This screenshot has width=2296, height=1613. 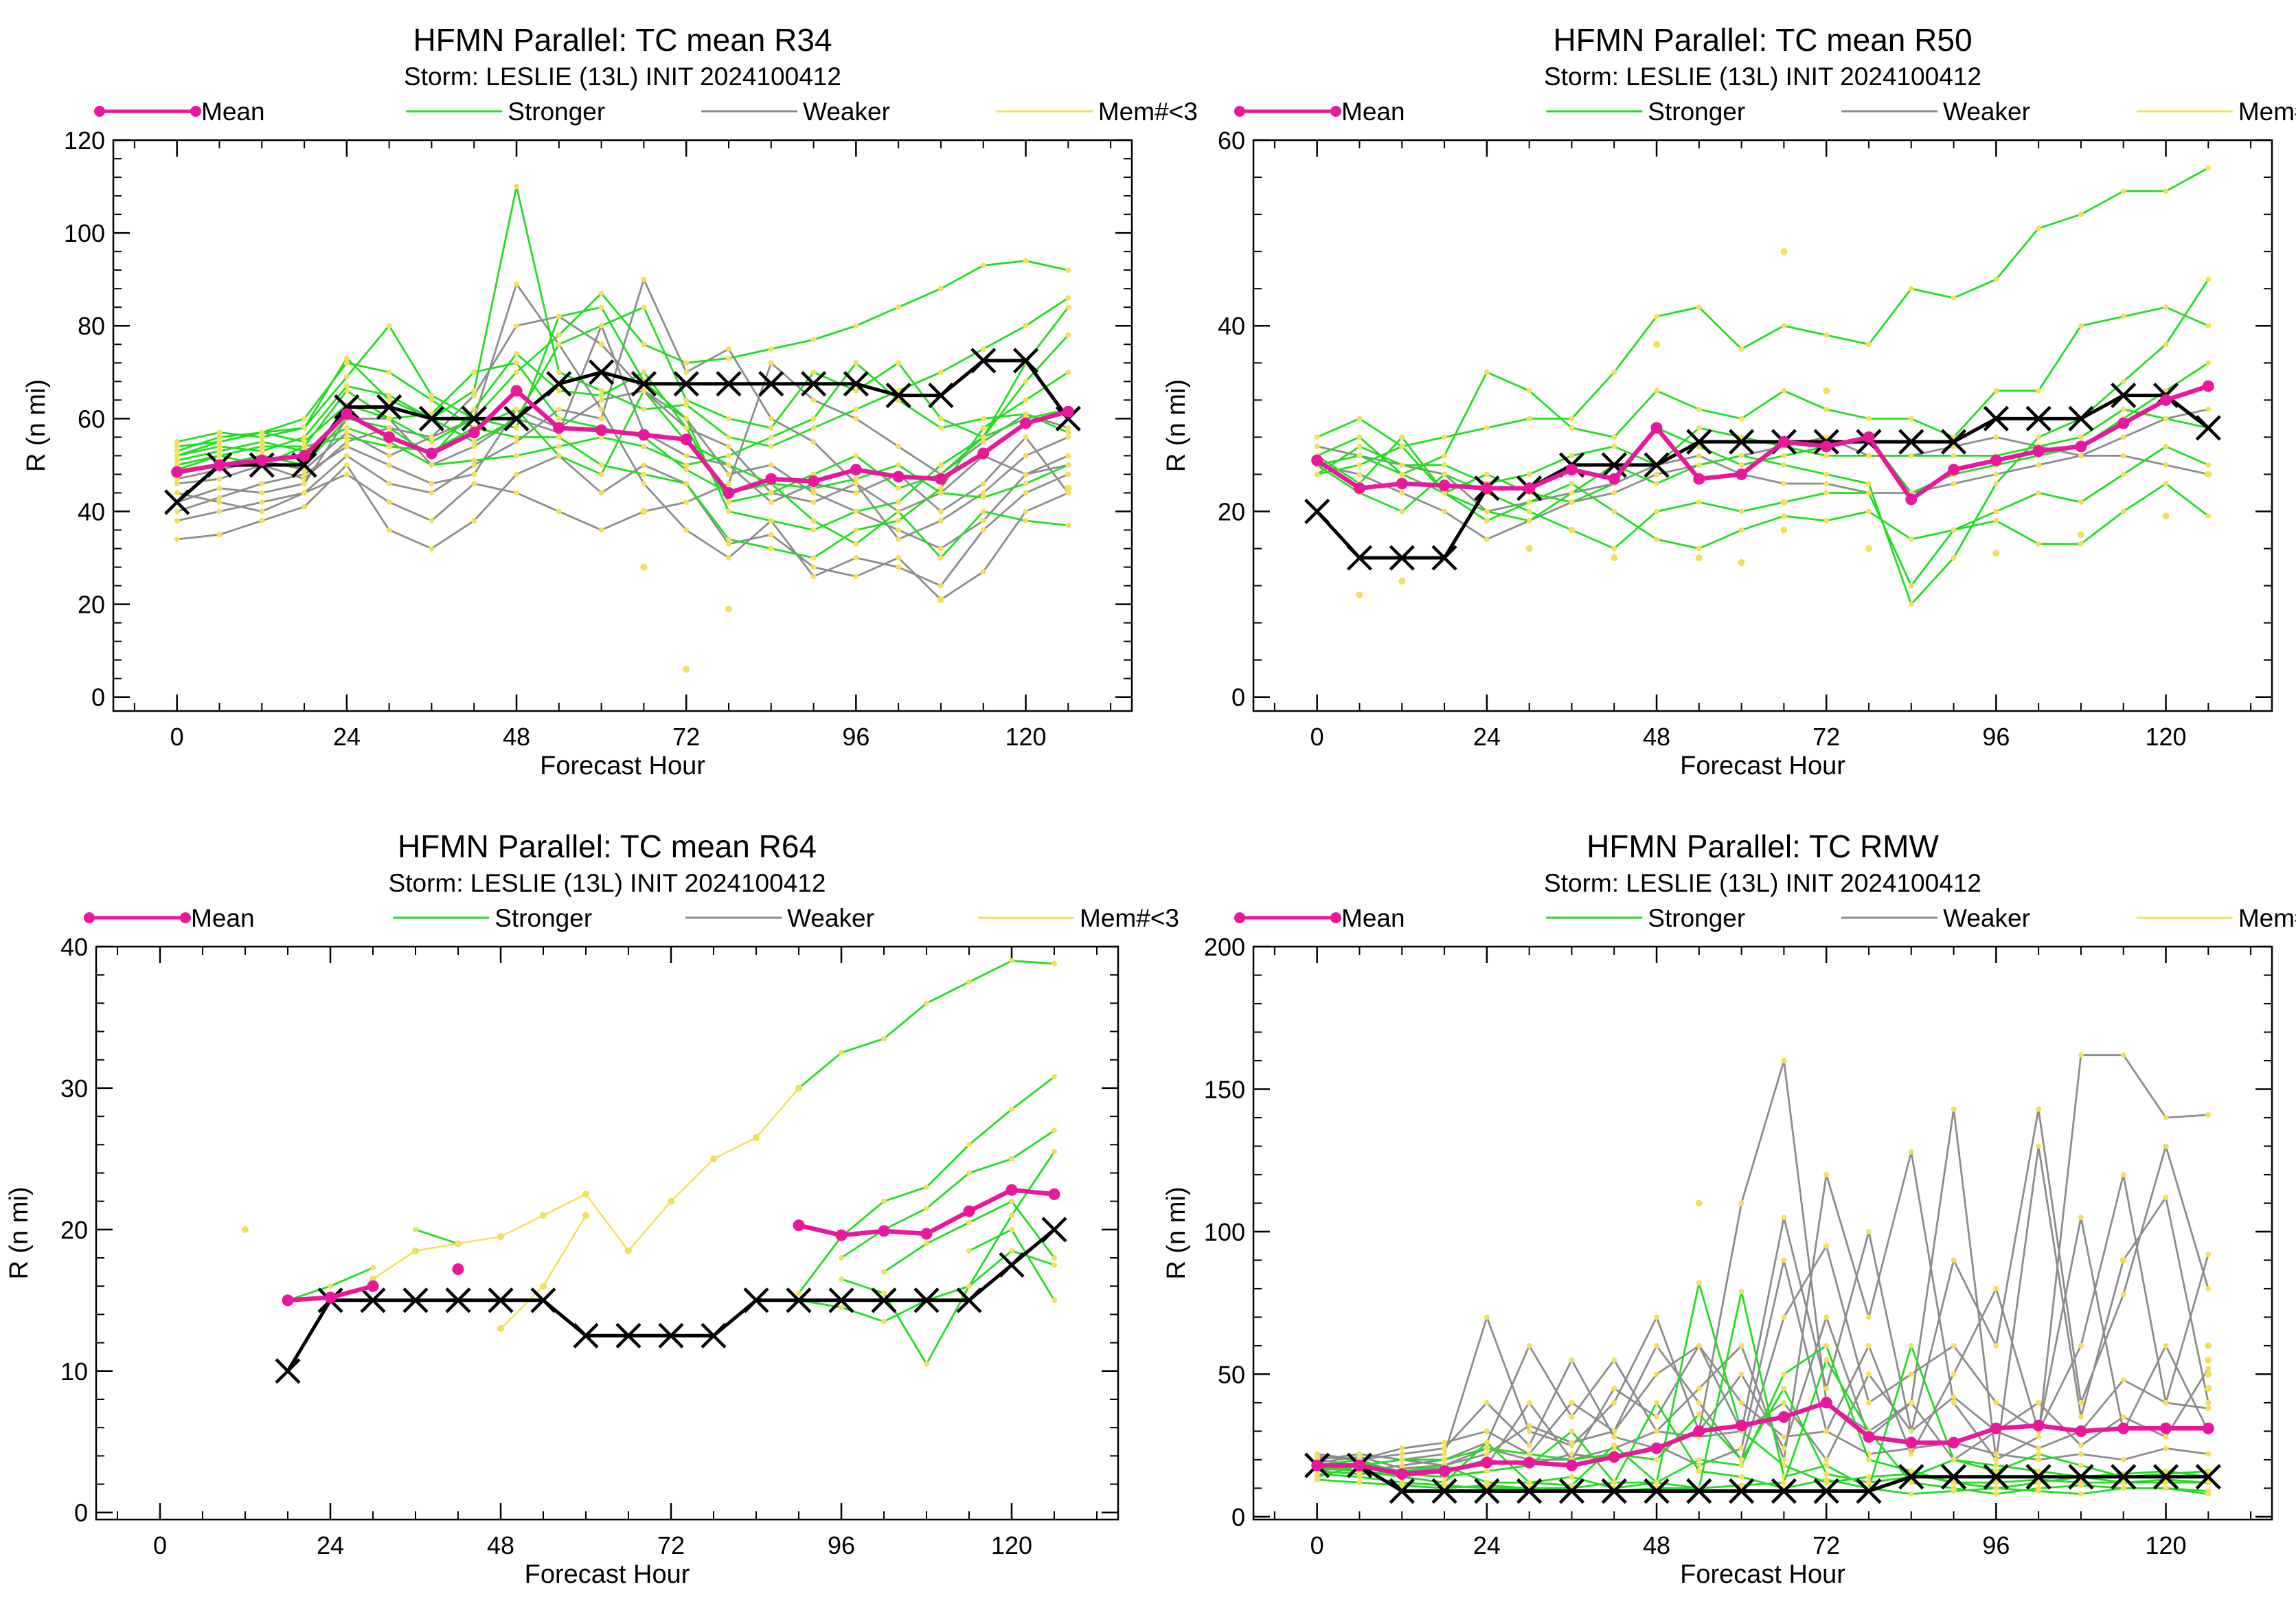 What do you see at coordinates (623, 413) in the screenshot?
I see `stronger-member-line` at bounding box center [623, 413].